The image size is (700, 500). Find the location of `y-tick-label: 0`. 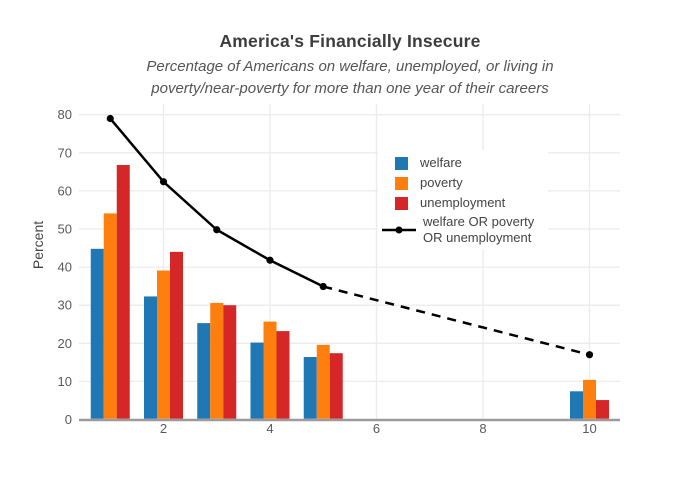

y-tick-label: 0 is located at coordinates (68, 419).